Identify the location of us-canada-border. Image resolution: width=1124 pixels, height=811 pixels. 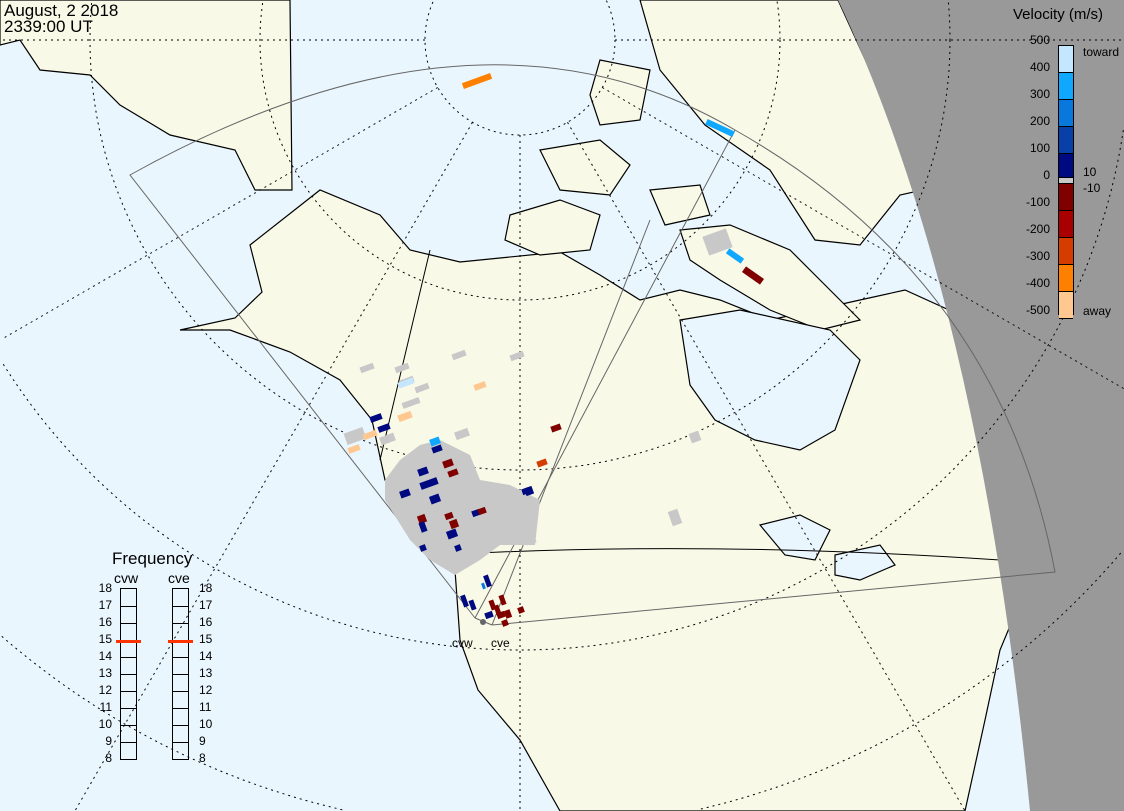
(720, 554).